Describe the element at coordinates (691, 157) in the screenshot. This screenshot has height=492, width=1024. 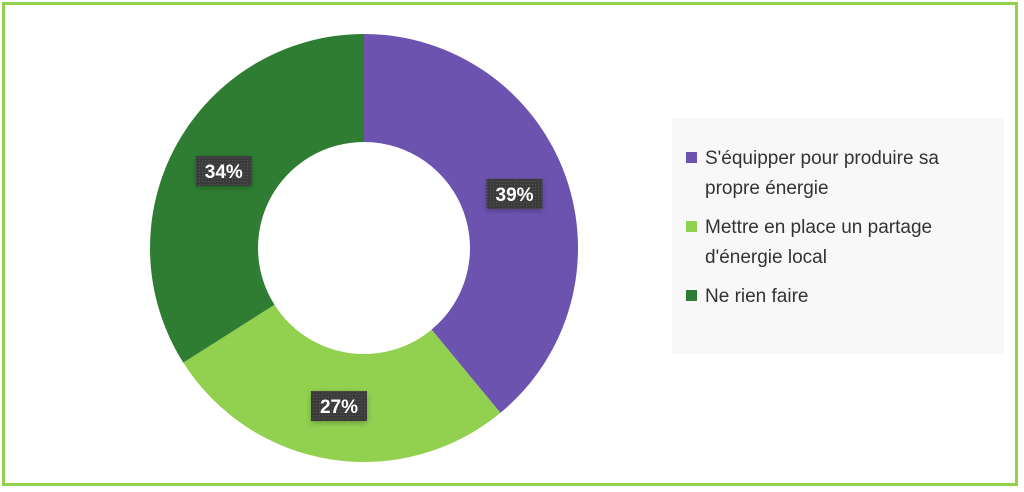
I see `legend-swatch-self-production` at that location.